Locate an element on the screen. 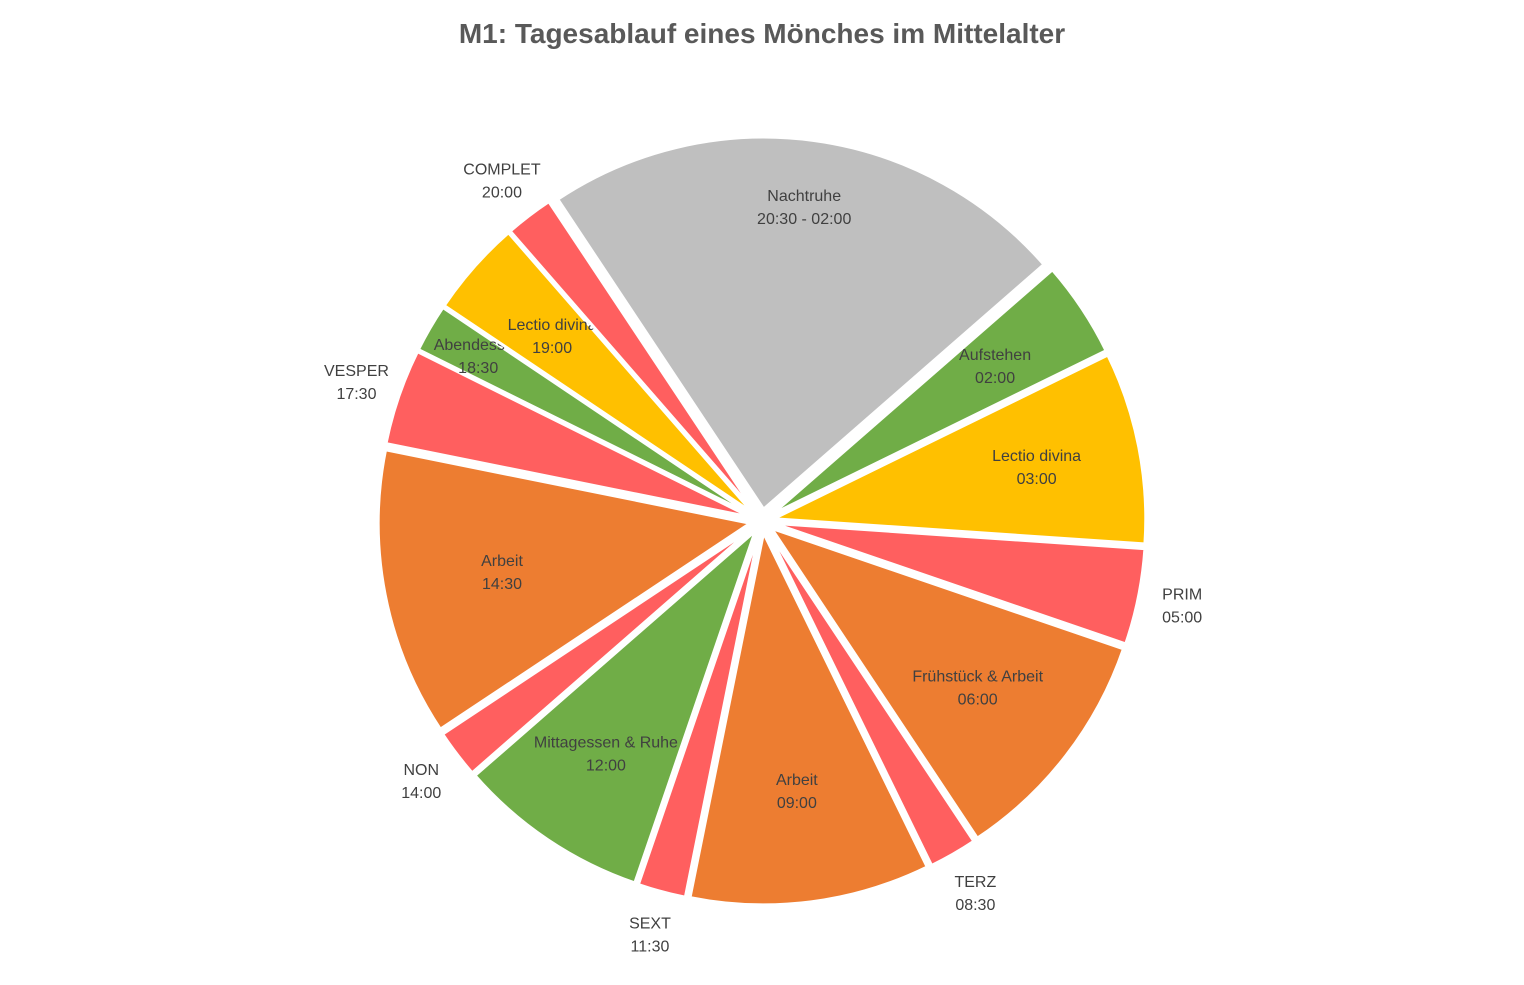 This screenshot has height=985, width=1524. slice-label: Aufstehen 02:00 is located at coordinates (995, 367).